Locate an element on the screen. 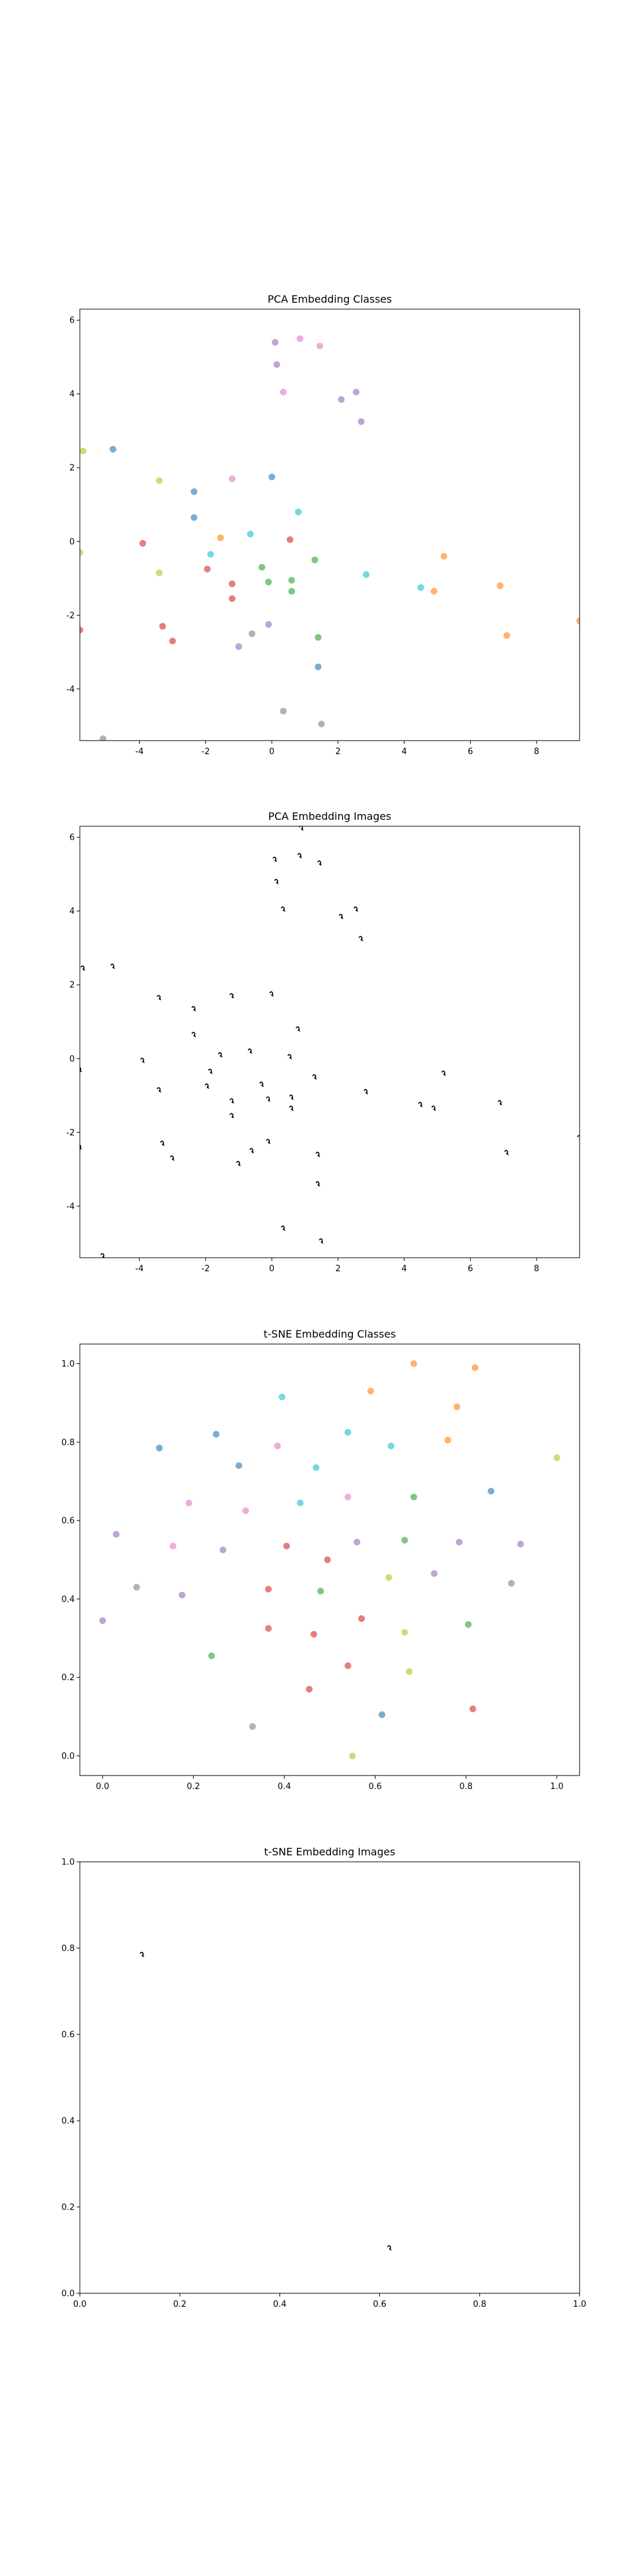  x-tick-label: 0.2 is located at coordinates (193, 1787).